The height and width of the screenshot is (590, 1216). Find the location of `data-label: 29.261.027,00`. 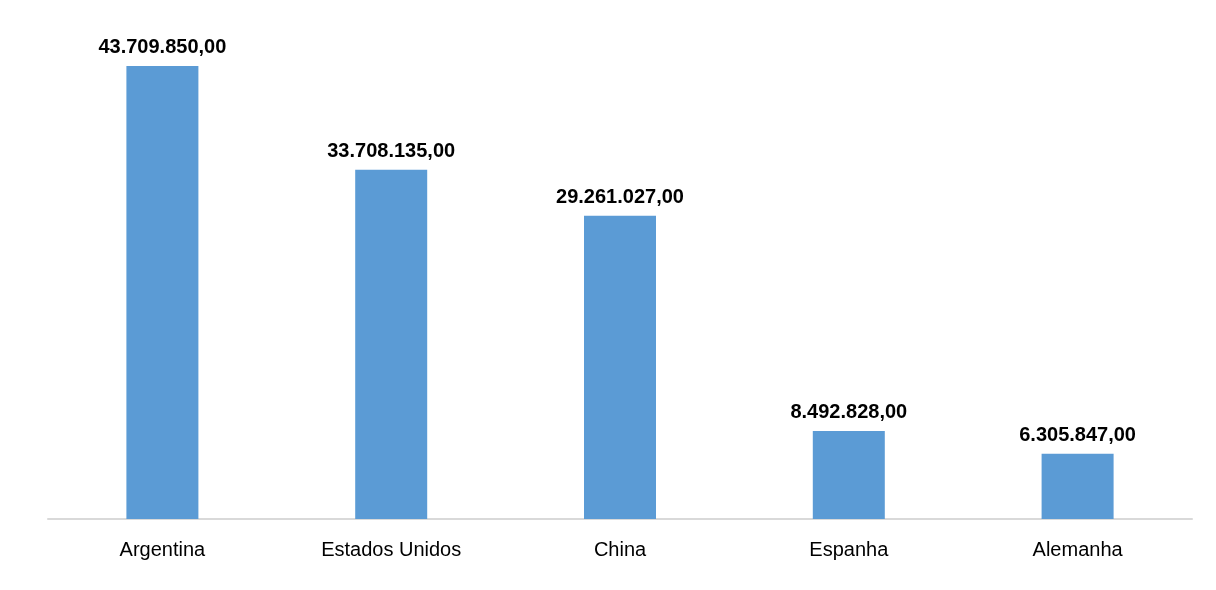

data-label: 29.261.027,00 is located at coordinates (620, 195).